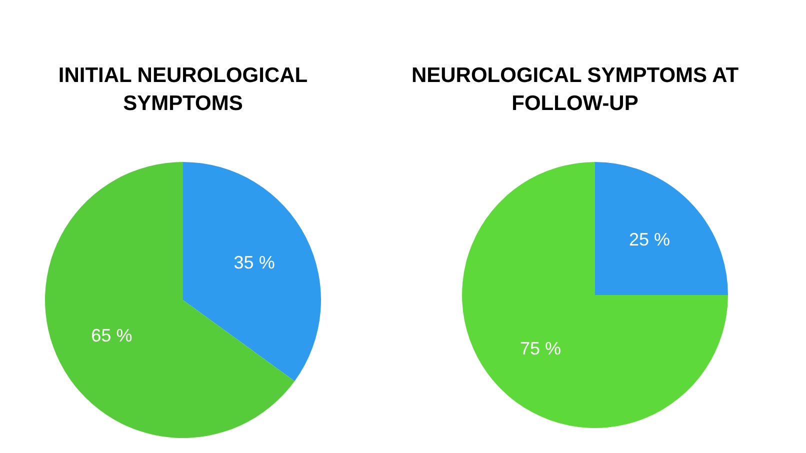  What do you see at coordinates (111, 335) in the screenshot?
I see `data-label: 65 %` at bounding box center [111, 335].